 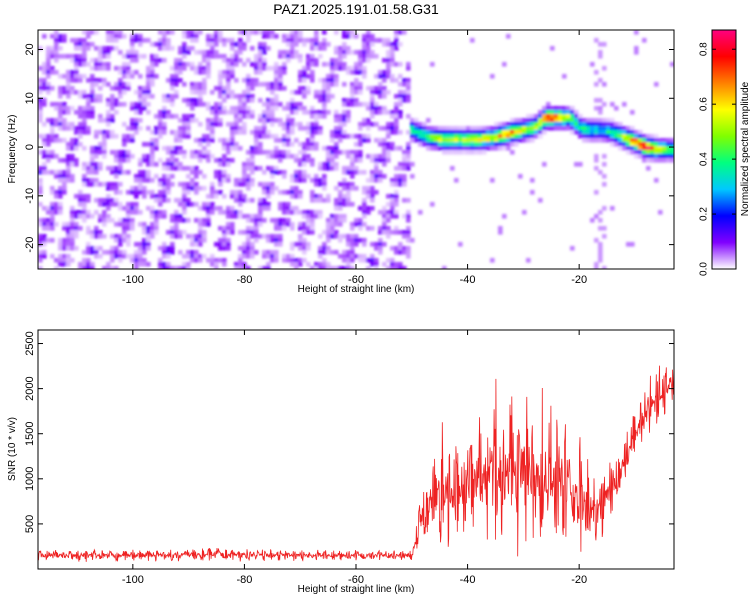 What do you see at coordinates (30, 524) in the screenshot?
I see `snr-y-tick-label: 500` at bounding box center [30, 524].